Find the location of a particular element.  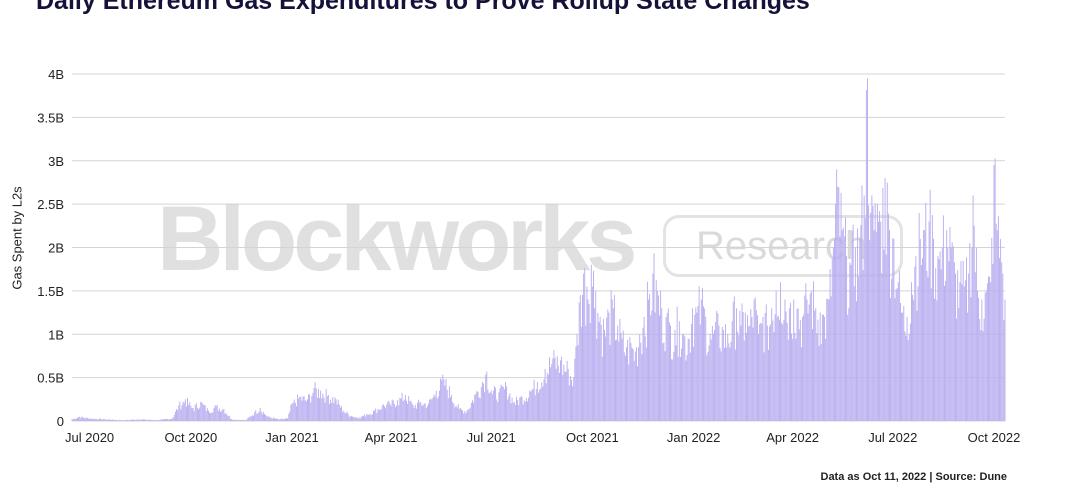

watermark-brand: Blockworks is located at coordinates (397, 239).